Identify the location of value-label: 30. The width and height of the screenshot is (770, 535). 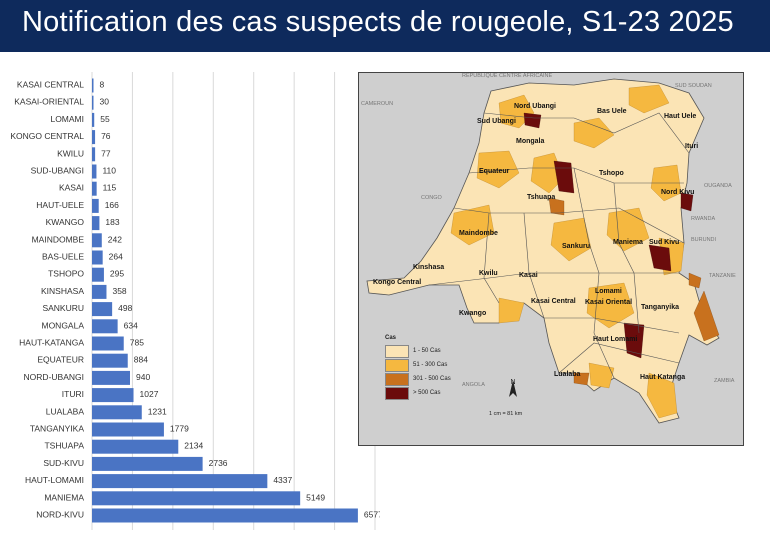
(105, 102).